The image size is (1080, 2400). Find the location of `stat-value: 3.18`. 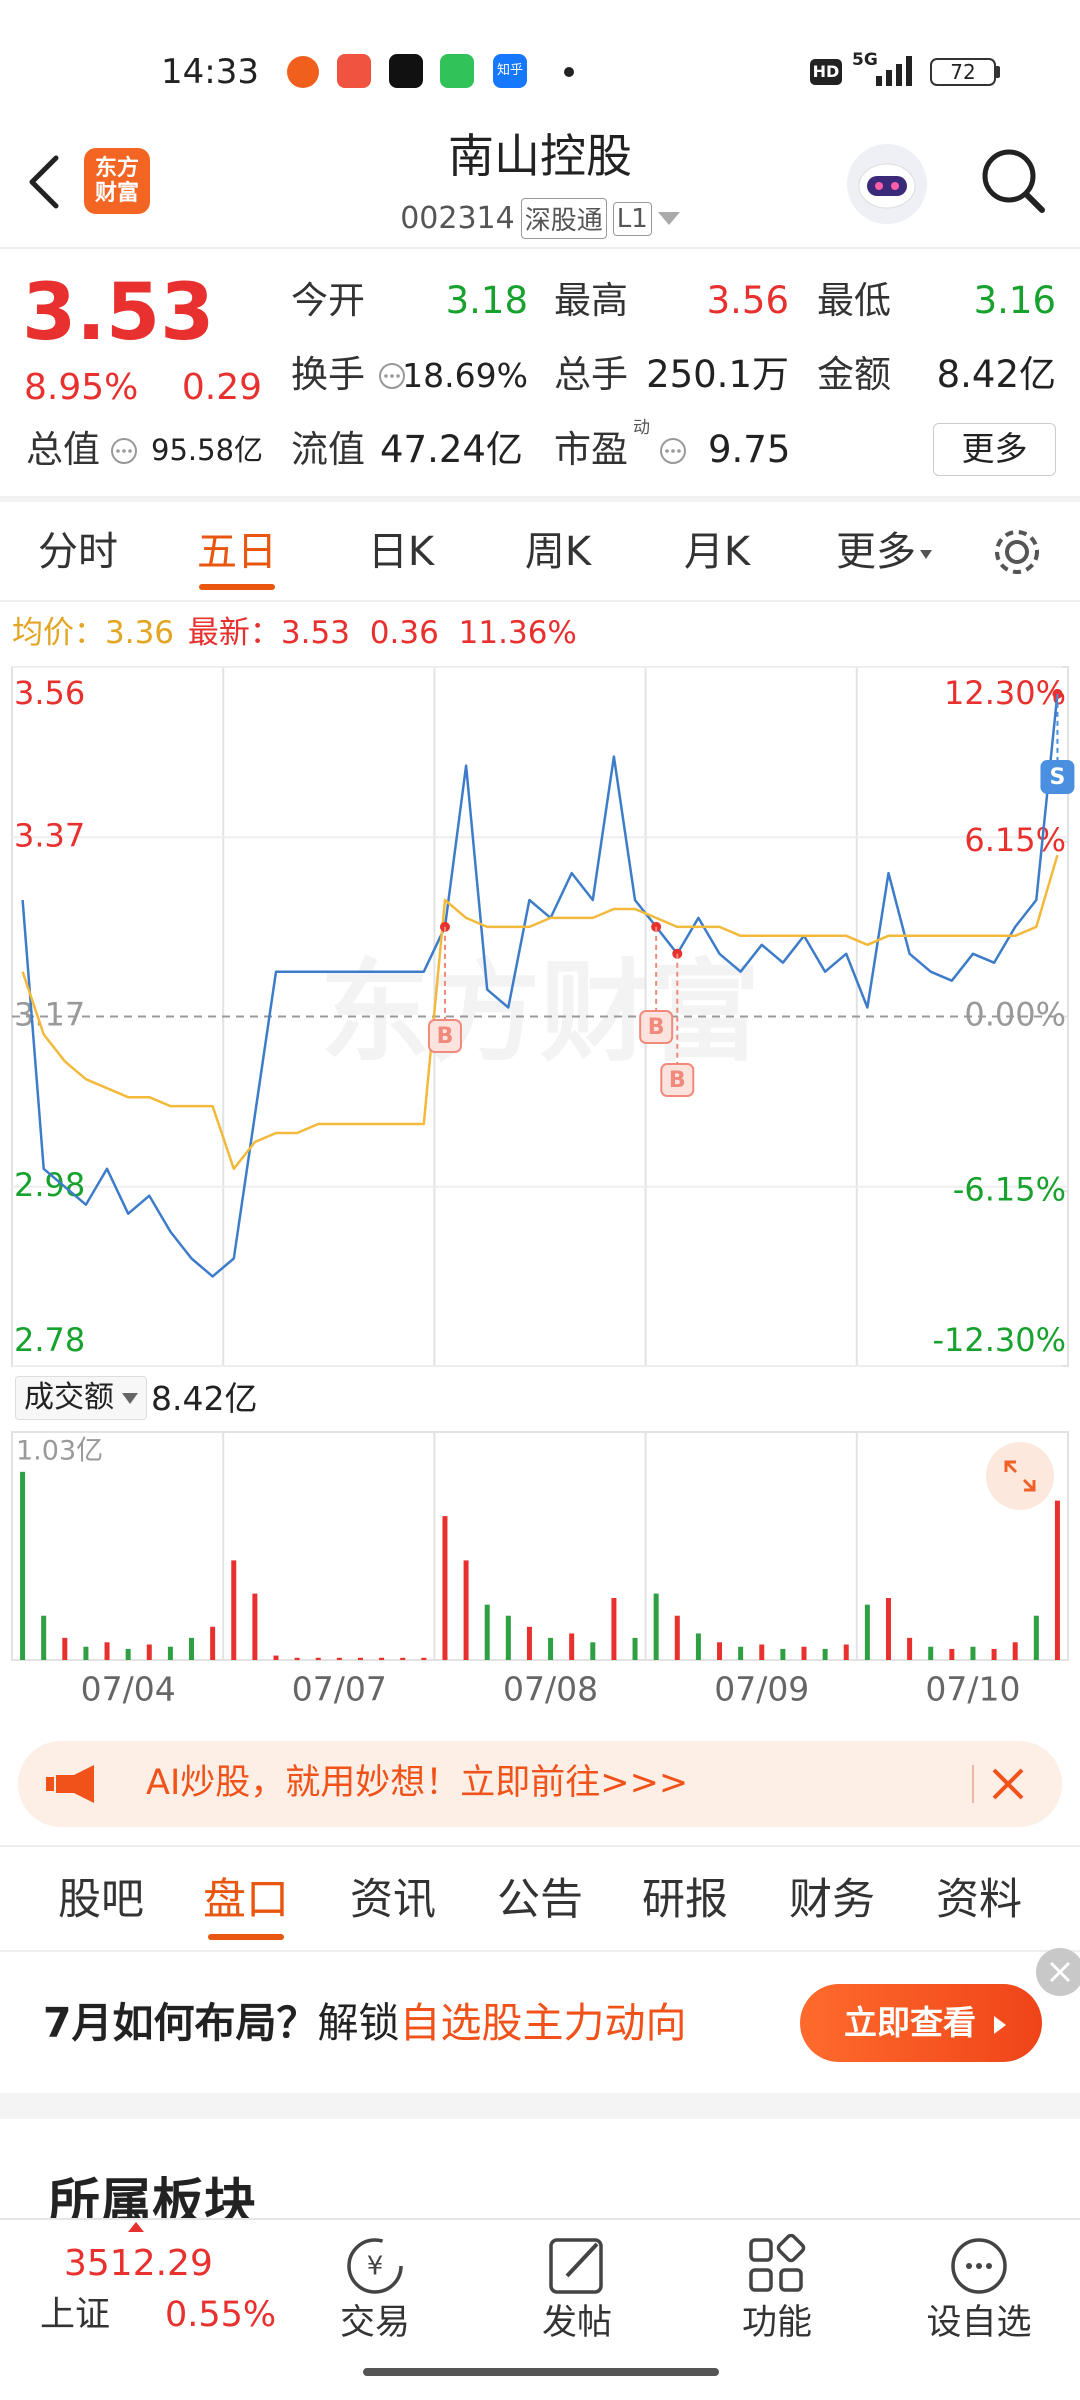

stat-value: 3.18 is located at coordinates (486, 300).